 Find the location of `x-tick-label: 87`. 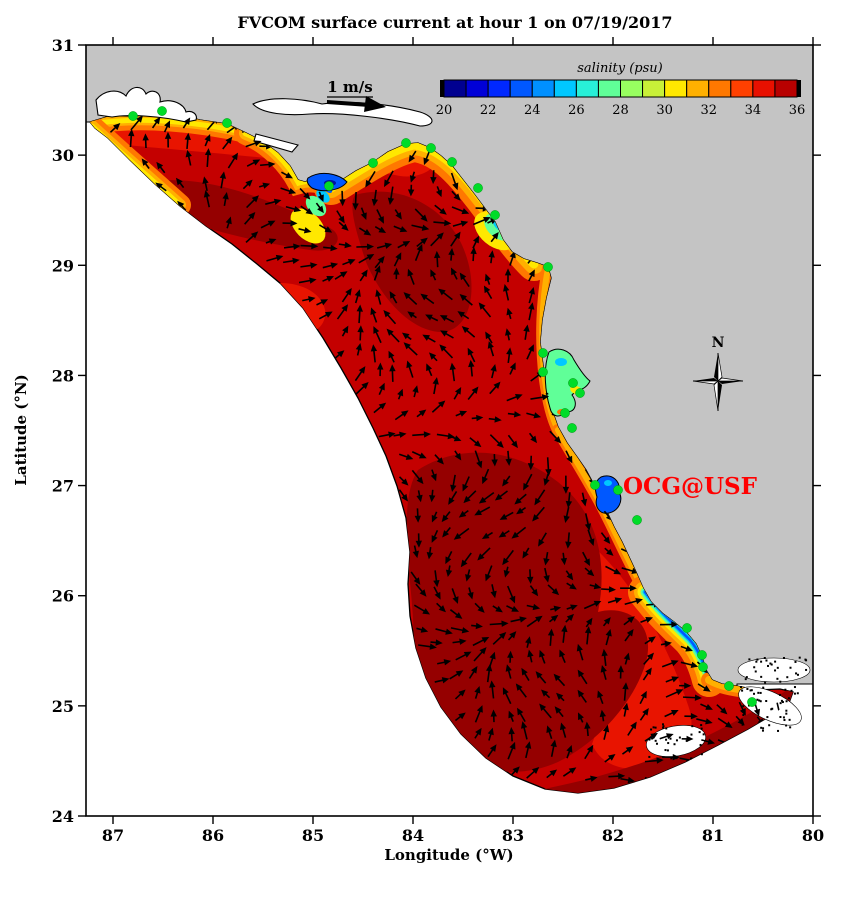

x-tick-label: 87 is located at coordinates (113, 835).